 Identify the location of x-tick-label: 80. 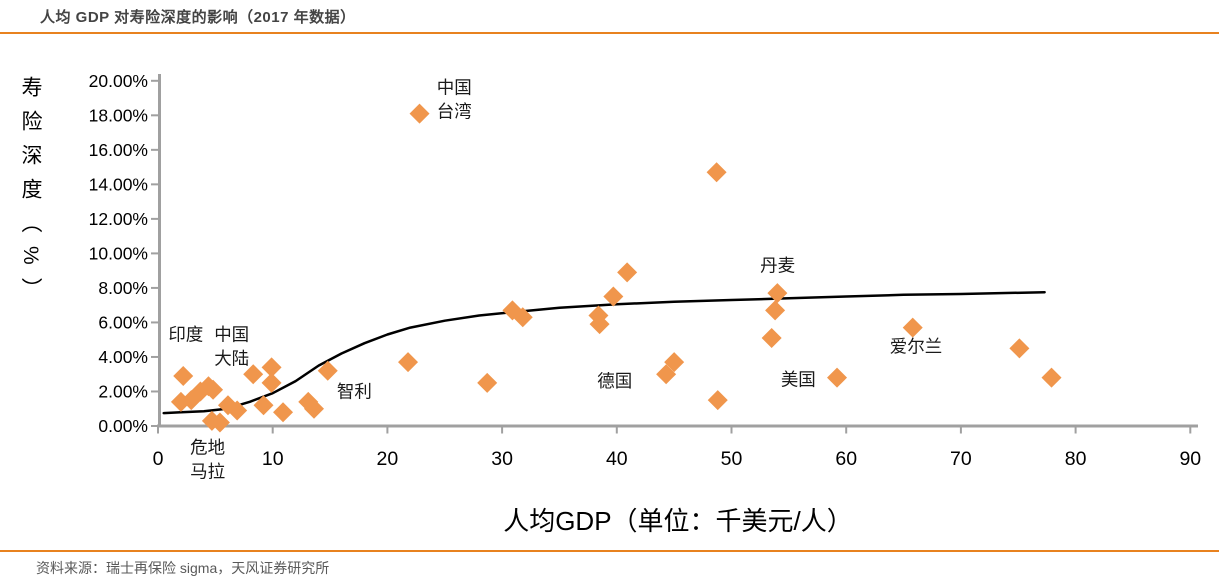
(1076, 459).